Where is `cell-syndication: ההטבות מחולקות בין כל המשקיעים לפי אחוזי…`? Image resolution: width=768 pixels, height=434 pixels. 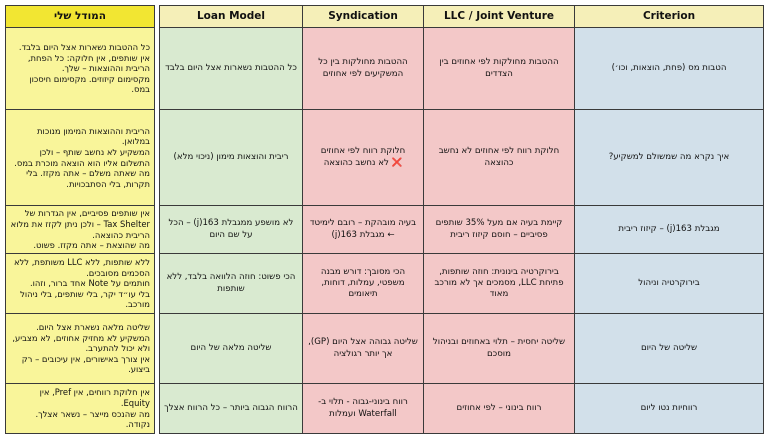
cell-syndication: ההטבות מחולקות בין כל המשקיעים לפי אחוזי… is located at coordinates (363, 68).